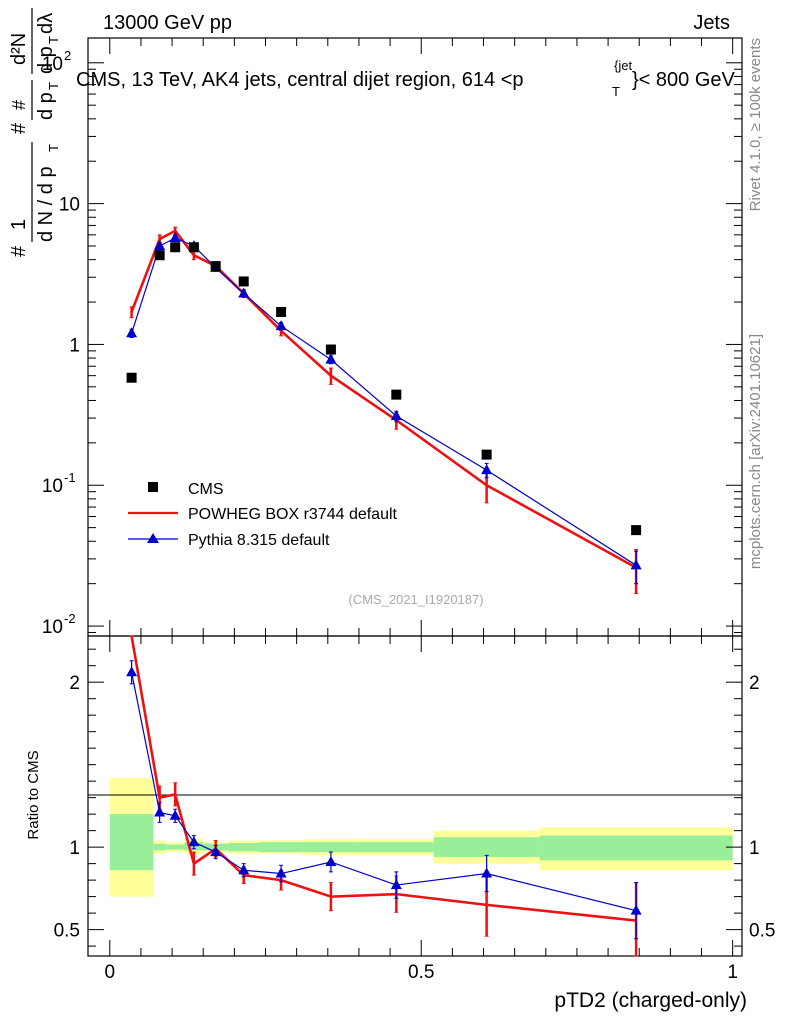 This screenshot has height=1024, width=786. Describe the element at coordinates (19, 251) in the screenshot. I see `ylabel-num1: #` at that location.